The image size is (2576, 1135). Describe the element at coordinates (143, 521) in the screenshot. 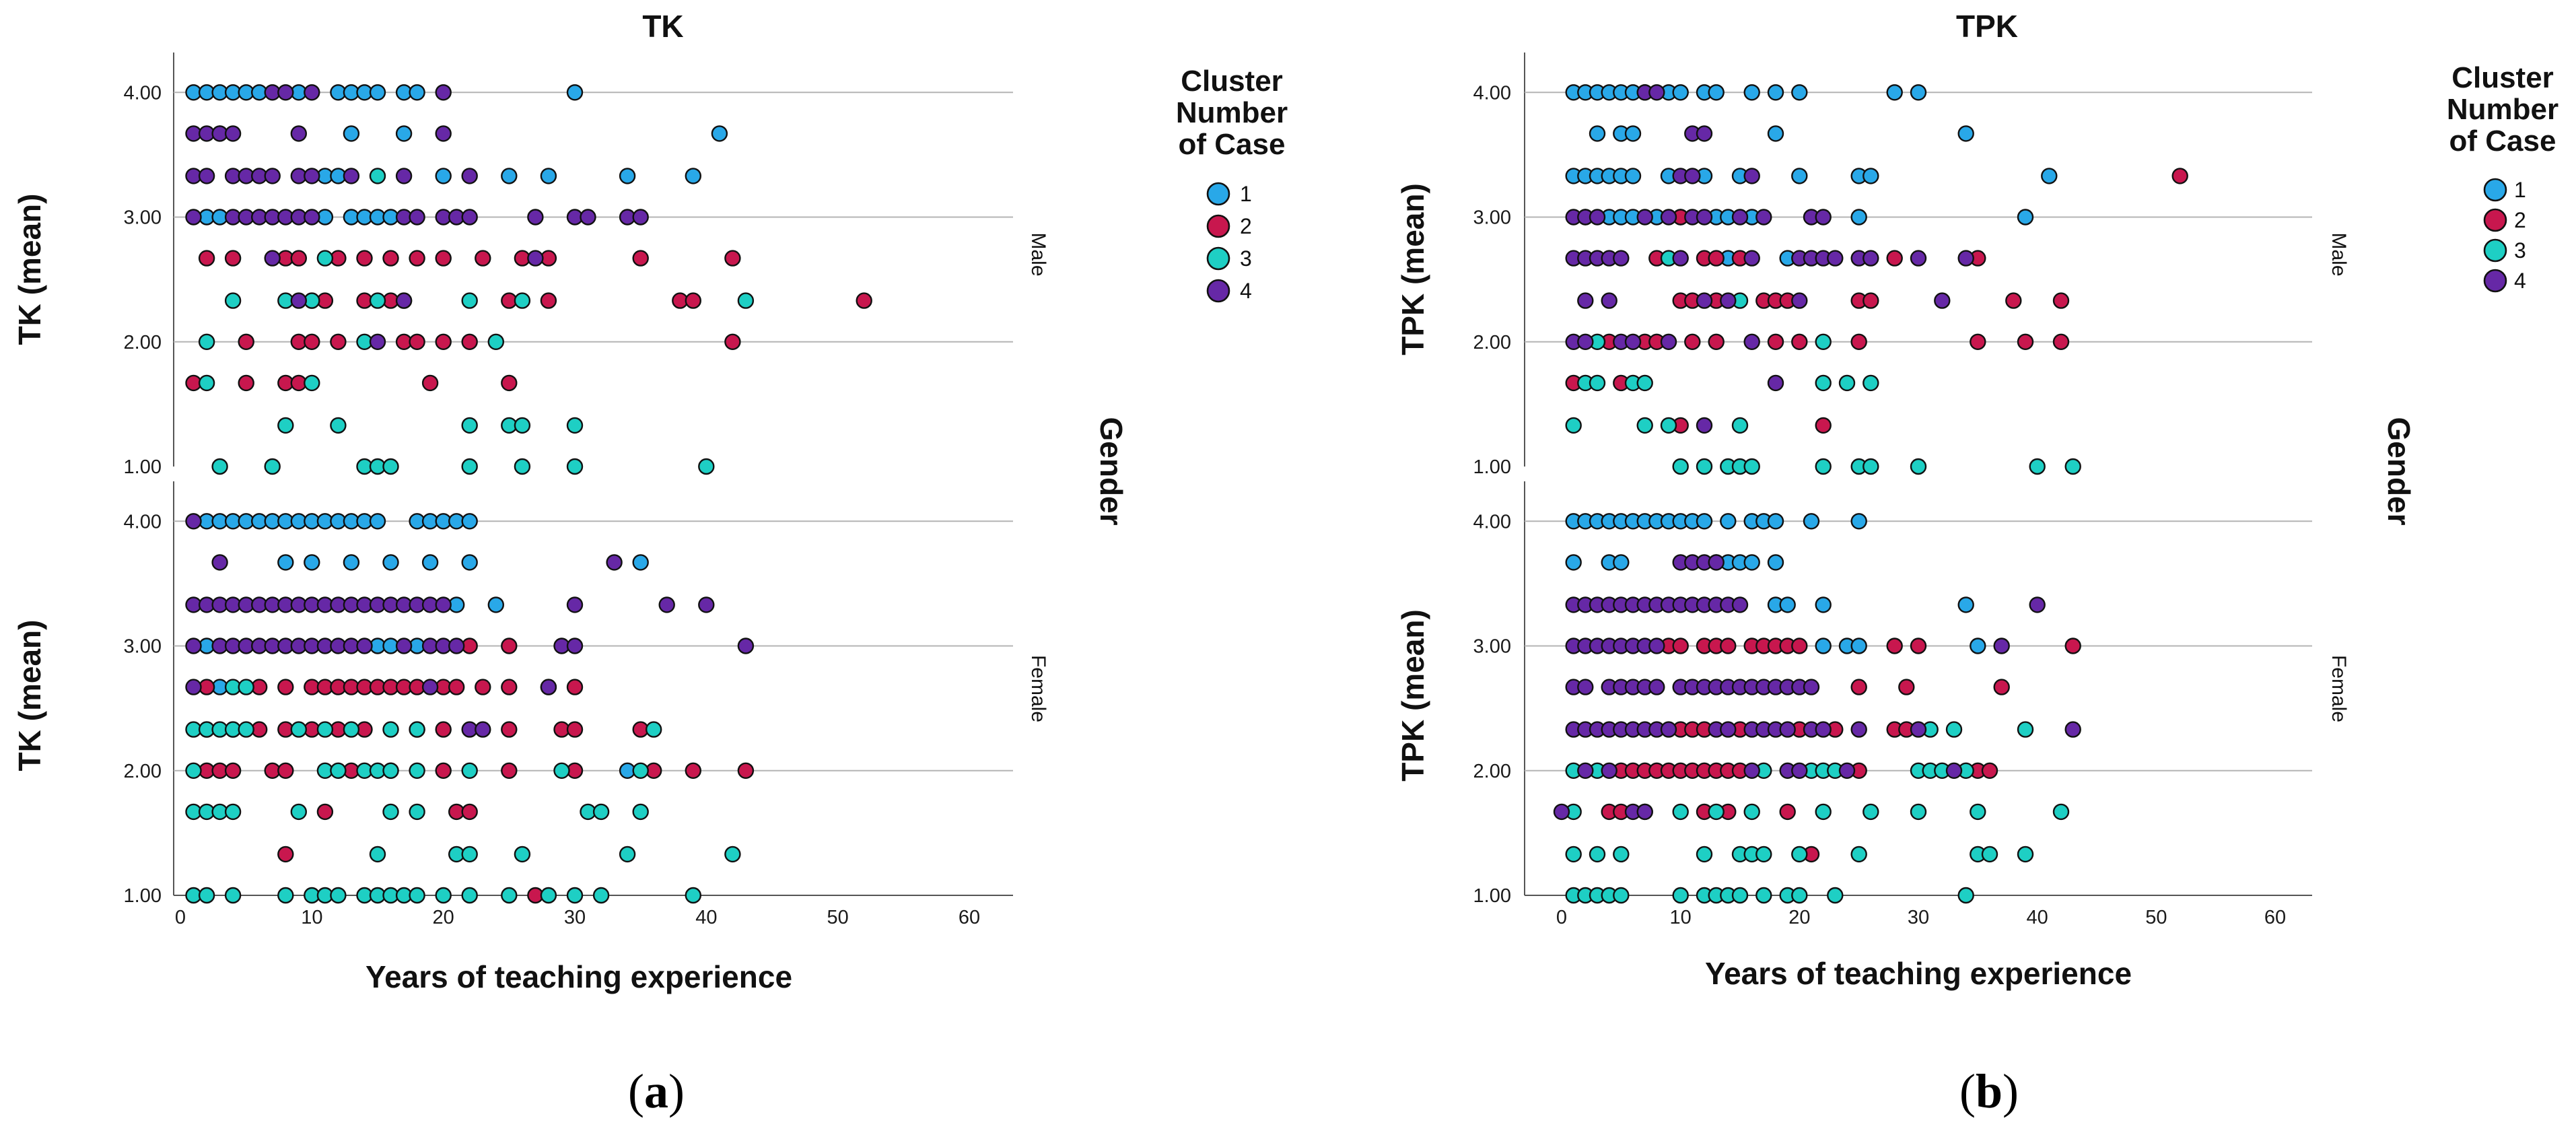

I see `chart-a-female-y-tick-label: 4.00` at that location.